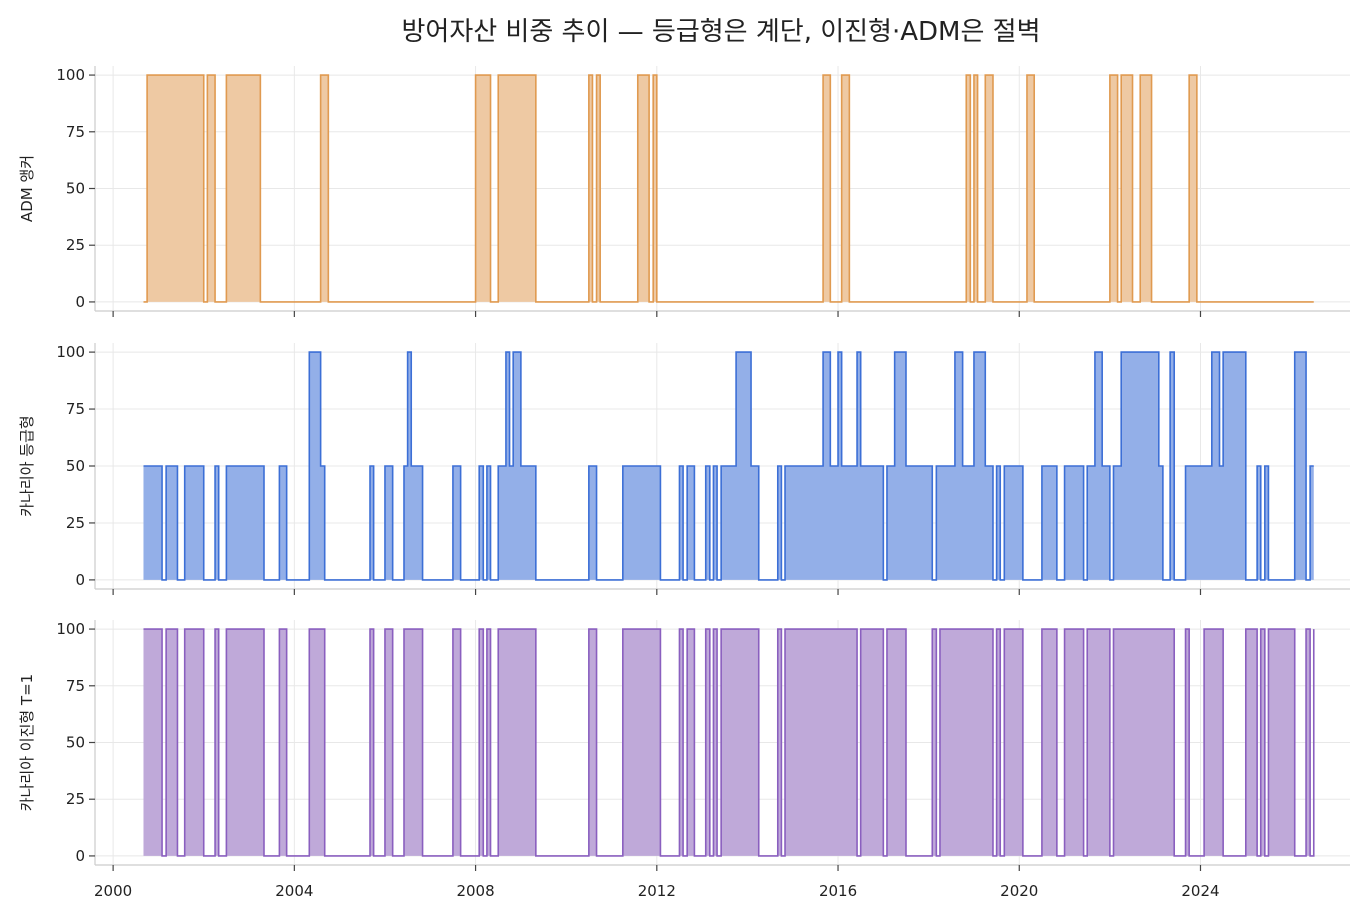  Describe the element at coordinates (657, 891) in the screenshot. I see `x-tick-label: 2012` at that location.